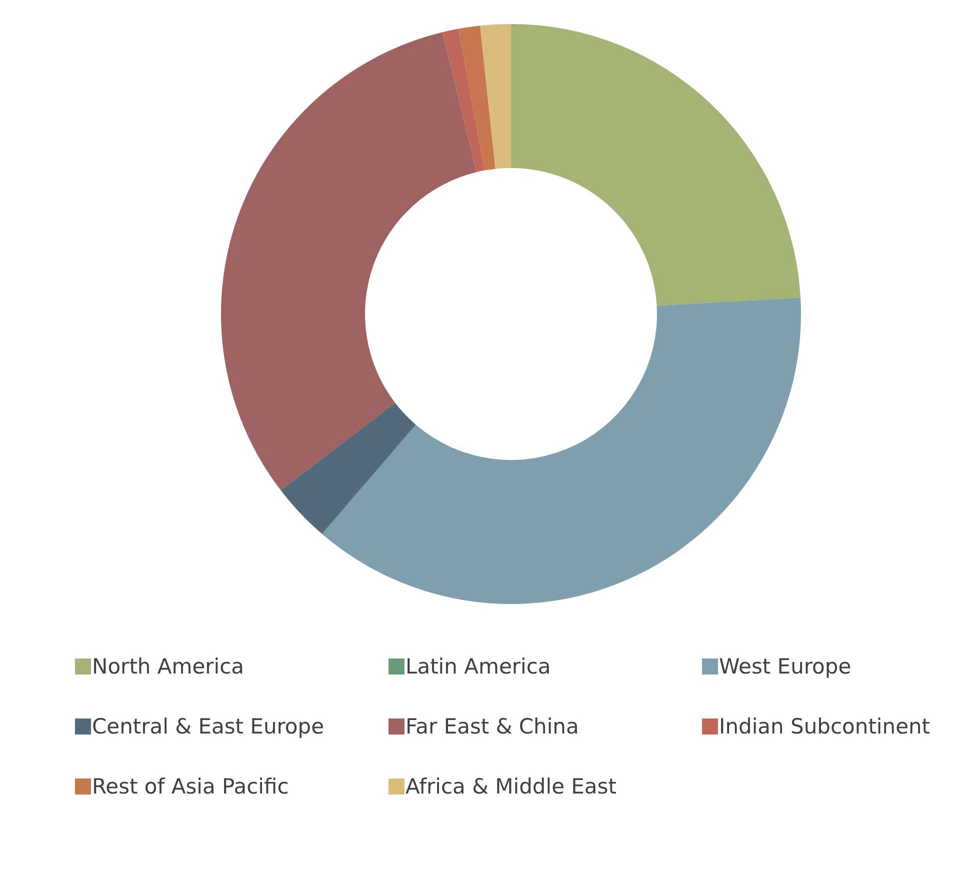  What do you see at coordinates (785, 666) in the screenshot?
I see `legend-label: West Europe` at bounding box center [785, 666].